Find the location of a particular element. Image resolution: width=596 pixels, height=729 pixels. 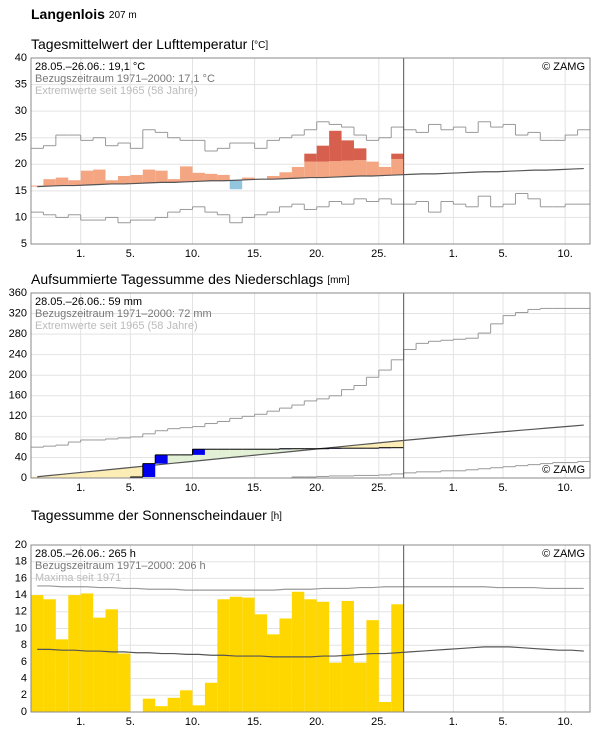

y-tick-label: 2 is located at coordinates (24, 695).